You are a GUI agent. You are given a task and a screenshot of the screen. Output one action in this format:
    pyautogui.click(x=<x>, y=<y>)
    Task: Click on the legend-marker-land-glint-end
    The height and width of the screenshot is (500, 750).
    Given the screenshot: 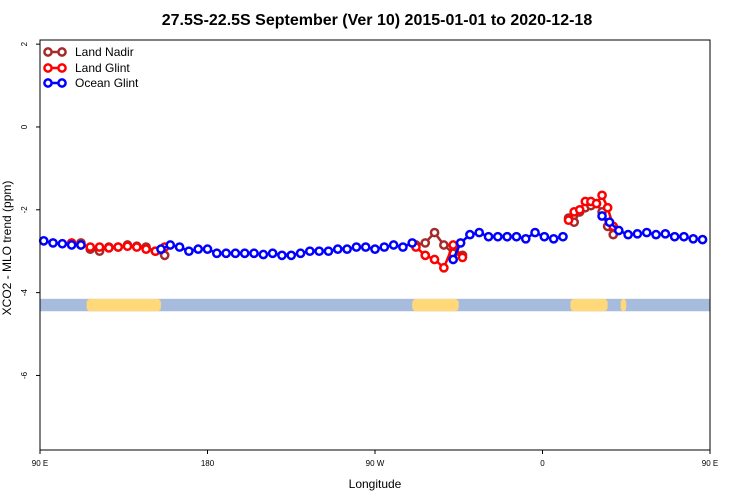 What is the action you would take?
    pyautogui.click(x=62, y=68)
    